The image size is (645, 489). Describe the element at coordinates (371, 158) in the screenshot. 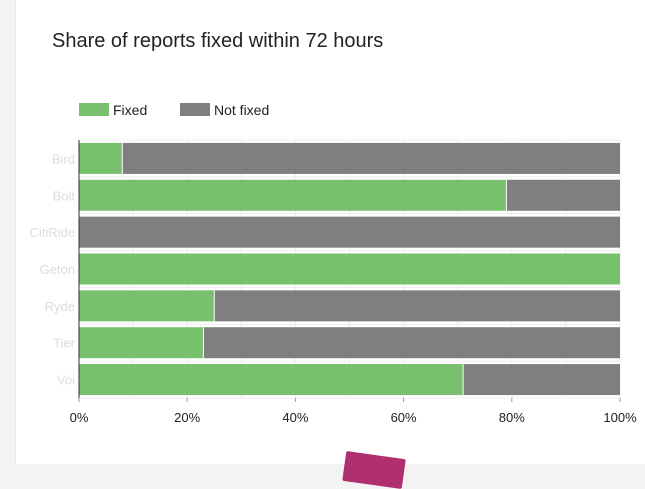

I see `bar-not-fixed-bird` at that location.